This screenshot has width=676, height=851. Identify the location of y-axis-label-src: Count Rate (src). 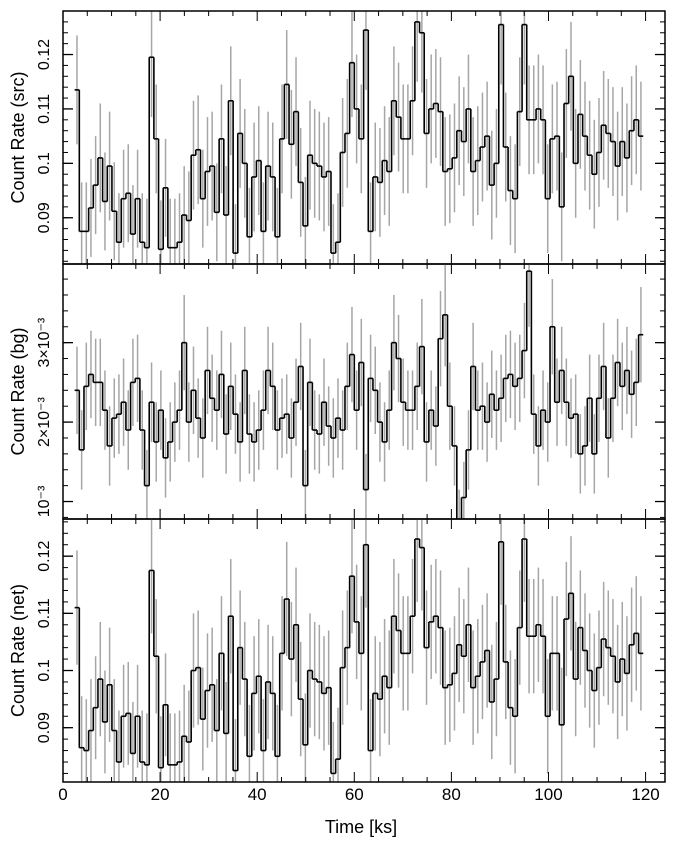
(18, 137).